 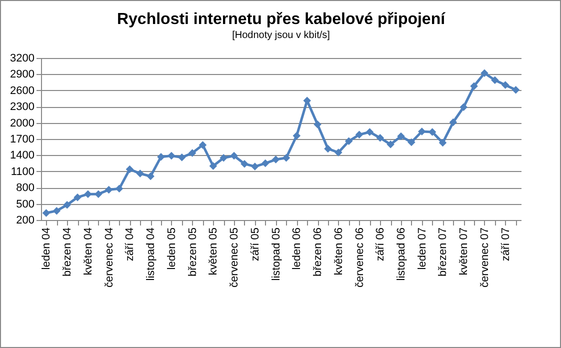 I want to click on x-tick-label: březen 07, so click(x=443, y=252).